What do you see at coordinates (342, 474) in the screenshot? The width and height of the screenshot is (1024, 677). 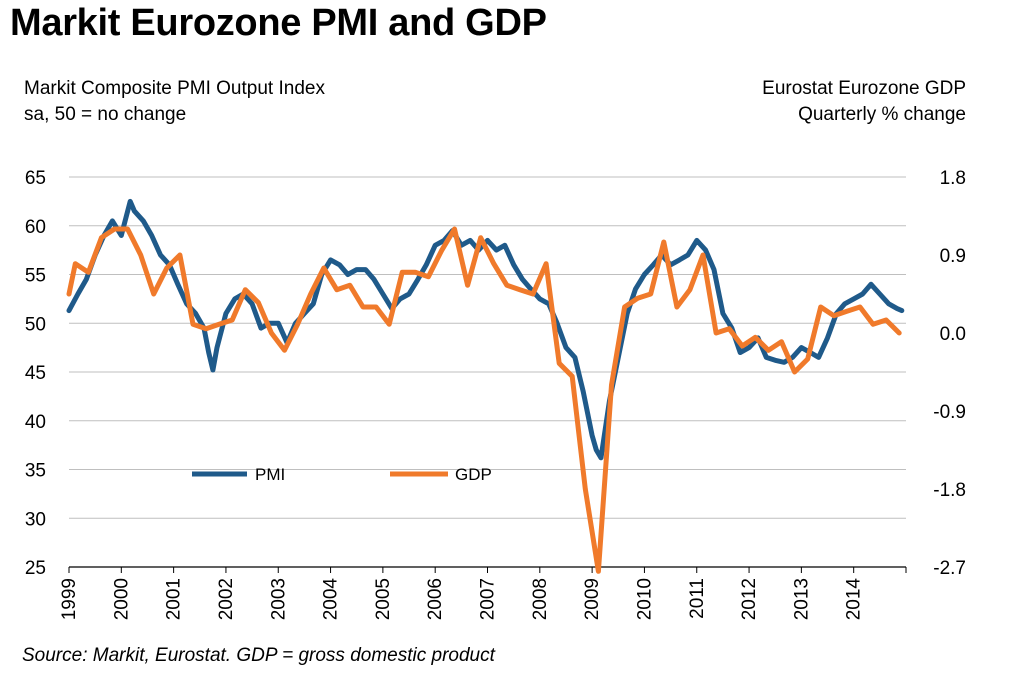 I see `legend: PMI GDP` at bounding box center [342, 474].